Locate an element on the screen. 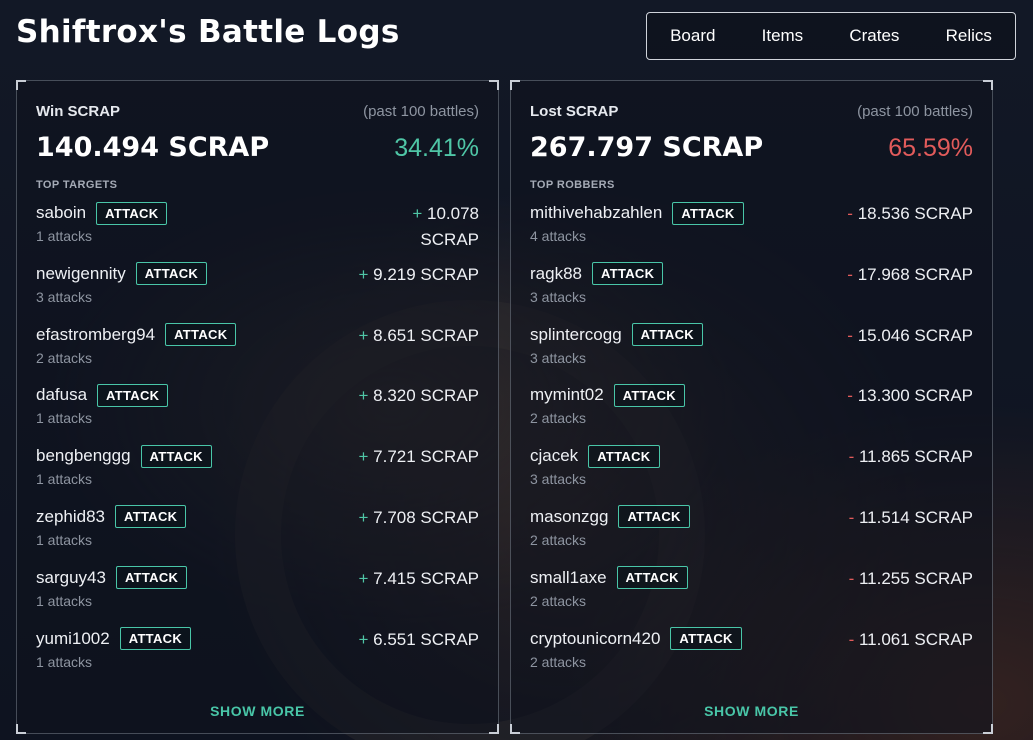 This screenshot has height=740, width=1033. player-name: saboin is located at coordinates (61, 212).